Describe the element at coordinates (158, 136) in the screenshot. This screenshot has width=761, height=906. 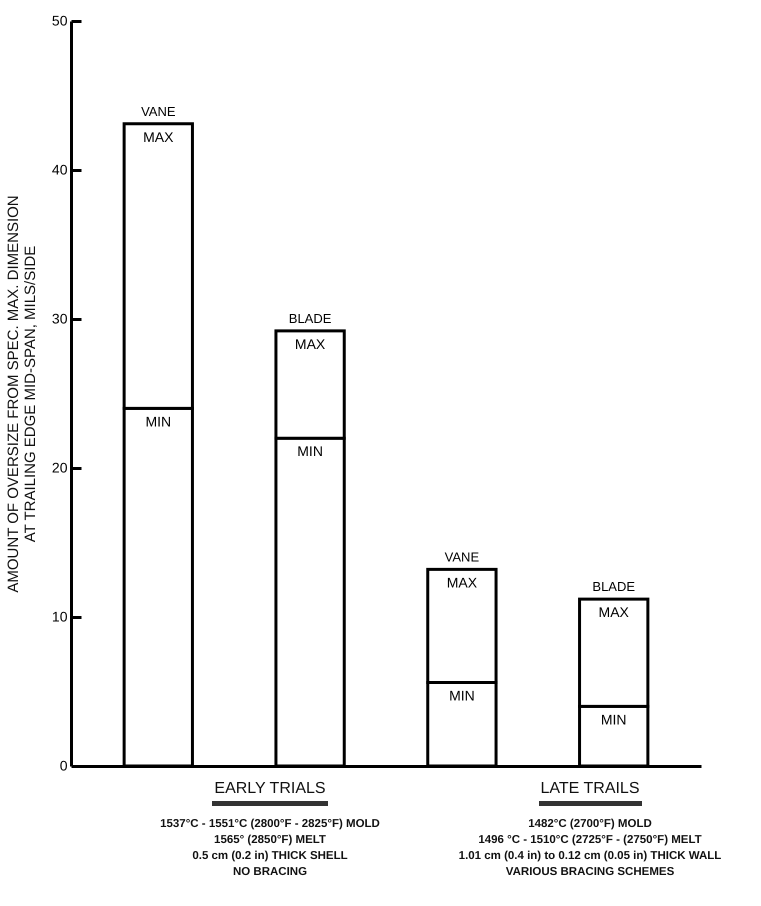
I see `series-label: MAX` at that location.